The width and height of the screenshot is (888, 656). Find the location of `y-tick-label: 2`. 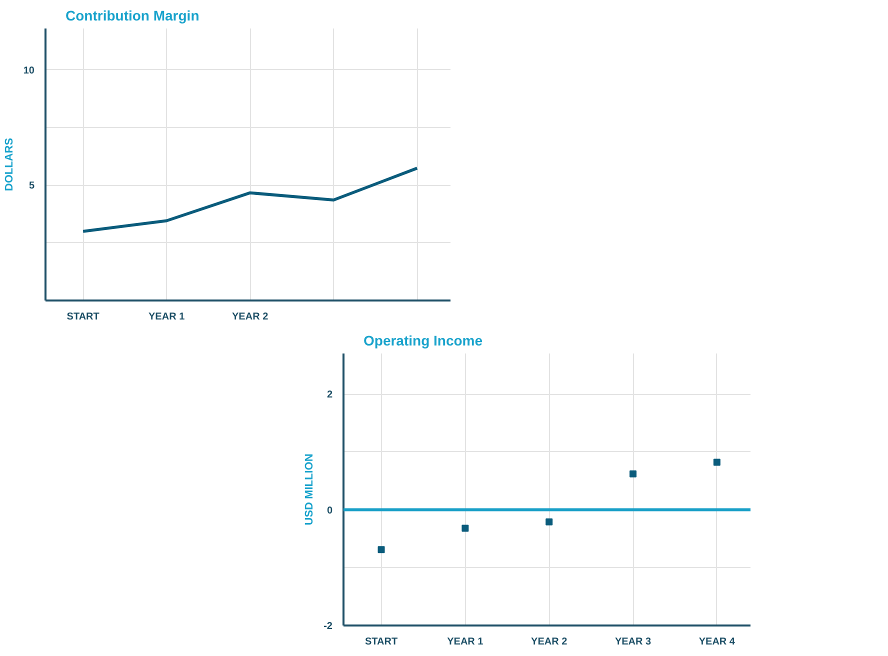

y-tick-label: 2 is located at coordinates (329, 395).